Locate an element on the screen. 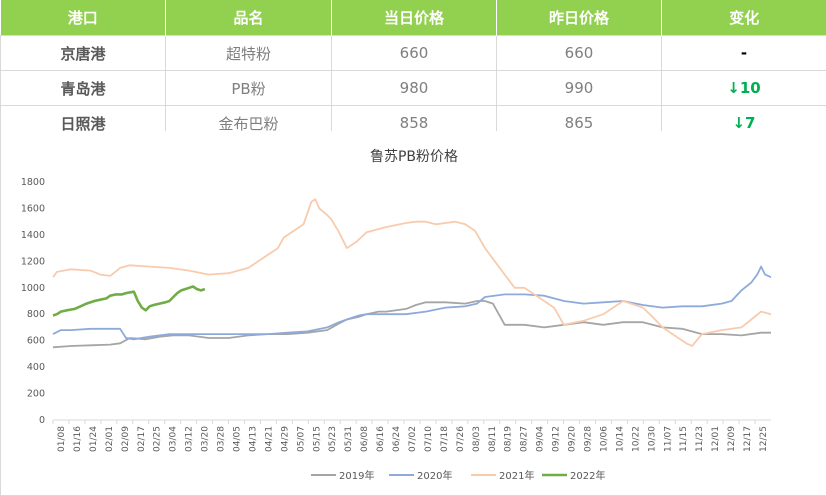 Image resolution: width=826 pixels, height=496 pixels. port-cell: 京唐港 is located at coordinates (83, 53).